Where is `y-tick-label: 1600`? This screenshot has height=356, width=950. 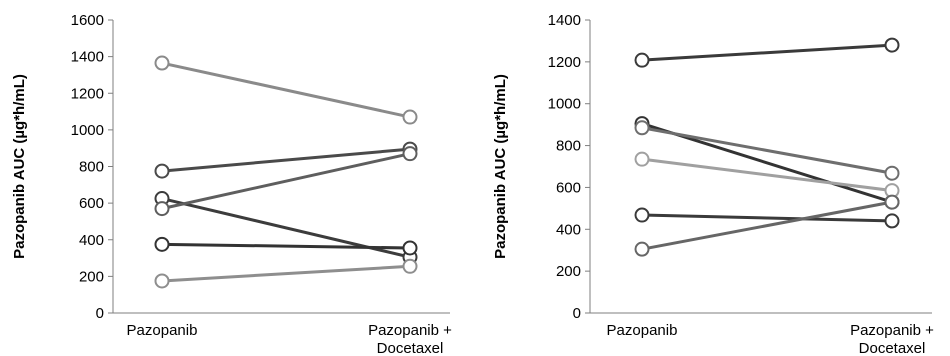 y-tick-label: 1600 is located at coordinates (87, 20).